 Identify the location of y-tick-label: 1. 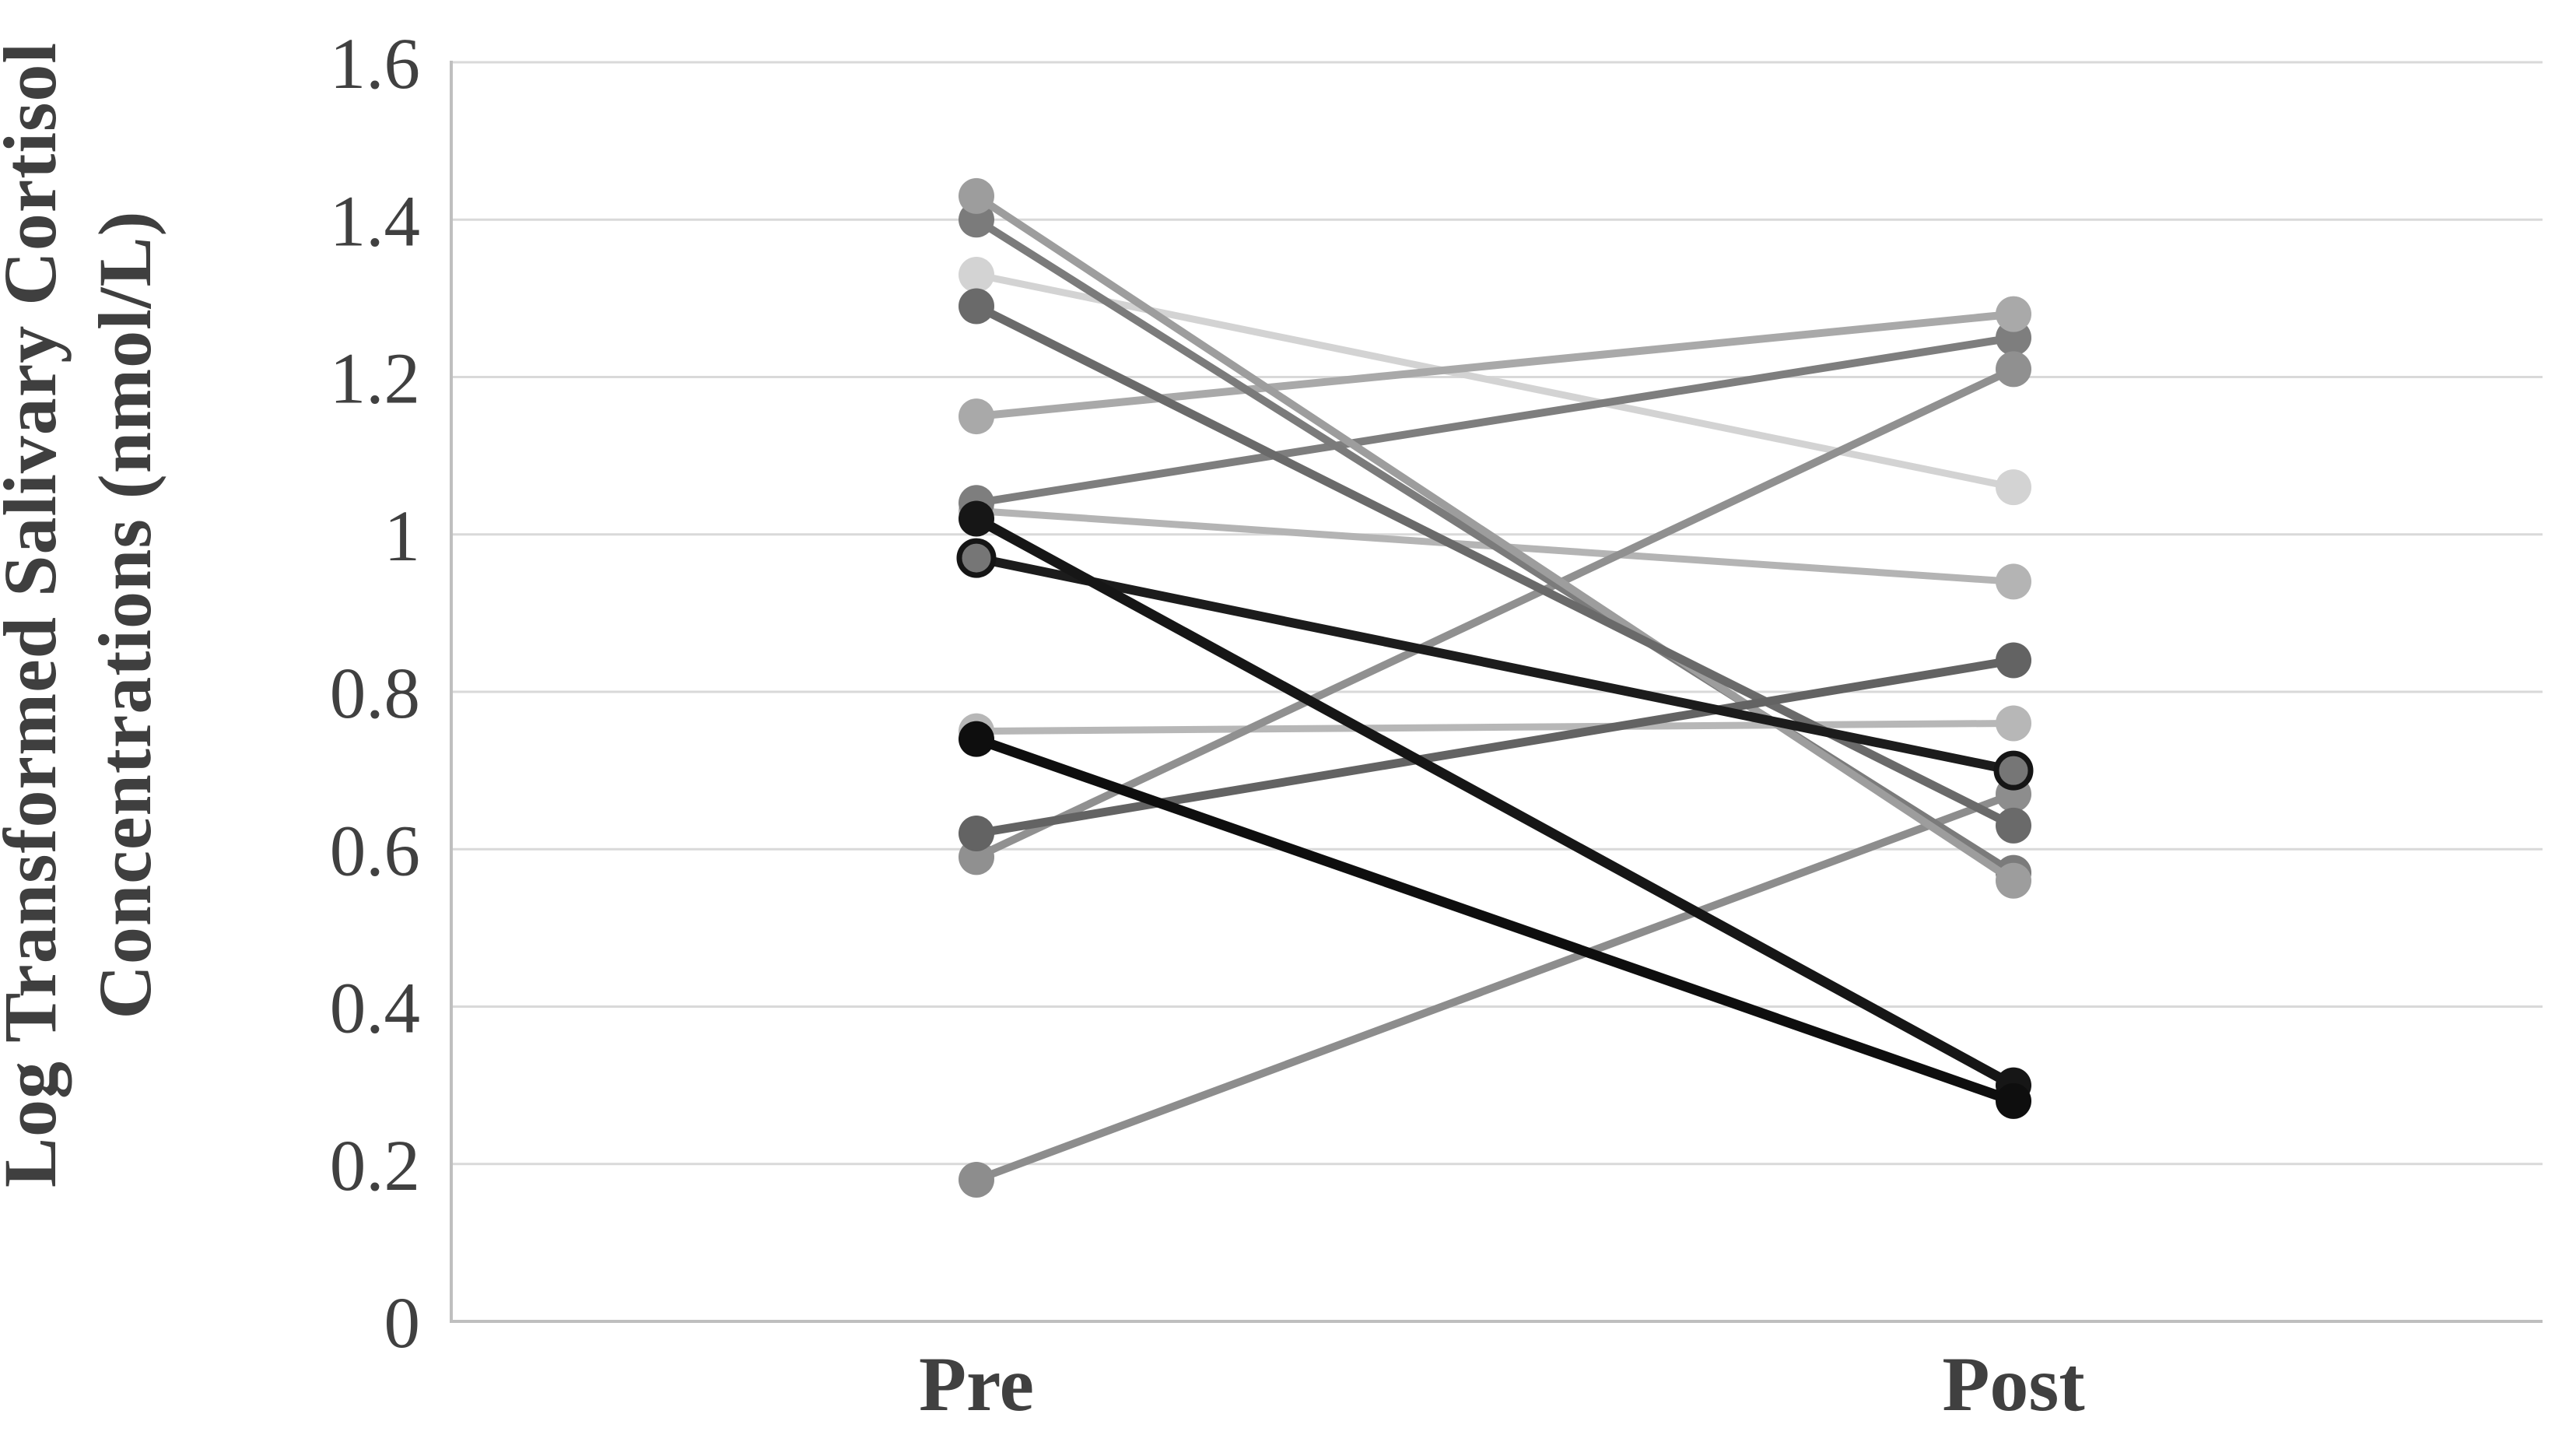
(402, 536).